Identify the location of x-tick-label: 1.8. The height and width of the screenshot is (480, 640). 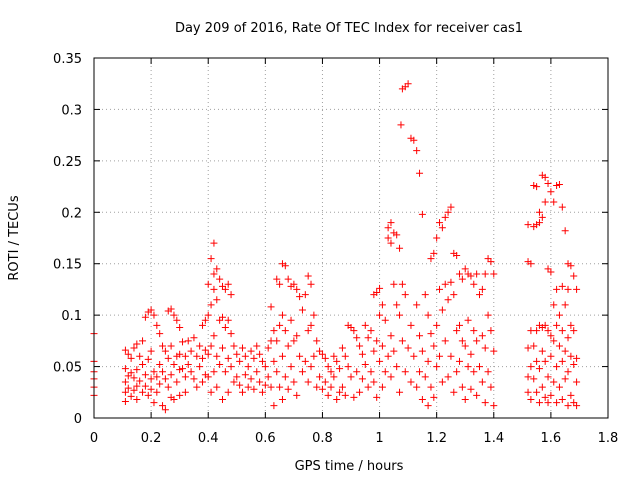
(608, 438).